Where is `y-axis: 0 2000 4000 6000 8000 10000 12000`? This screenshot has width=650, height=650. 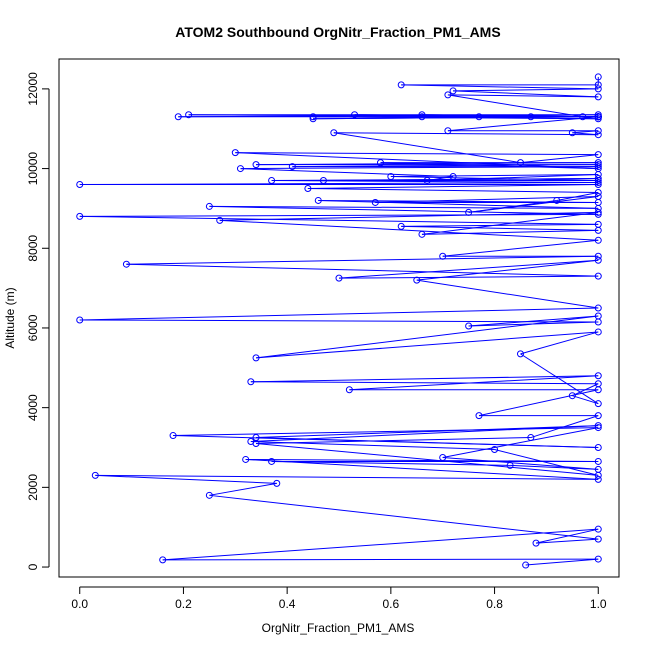
y-axis: 0 2000 4000 6000 8000 10000 12000 is located at coordinates (38, 321).